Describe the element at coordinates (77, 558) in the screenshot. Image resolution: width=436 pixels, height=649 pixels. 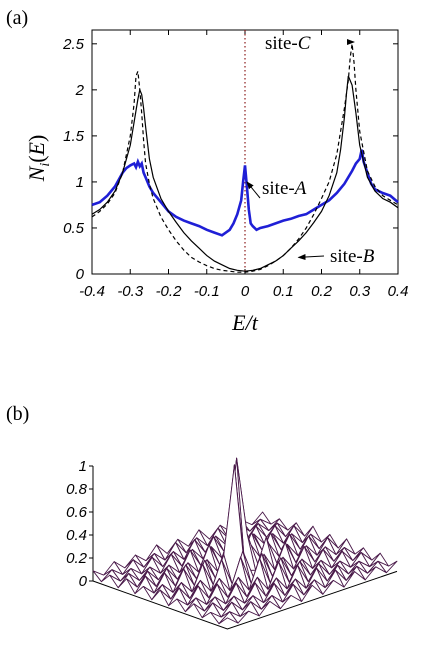
I see `z-tick-label: 0.2` at that location.